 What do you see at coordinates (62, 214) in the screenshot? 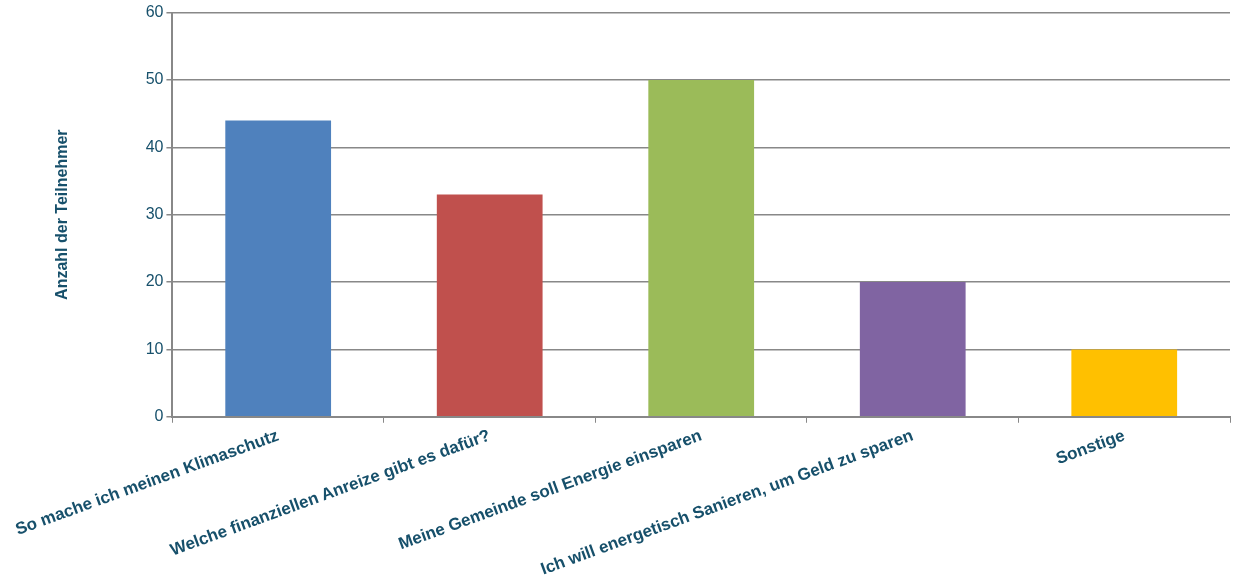
I see `y-axis-title: Anzahl der Teilnehmer` at bounding box center [62, 214].